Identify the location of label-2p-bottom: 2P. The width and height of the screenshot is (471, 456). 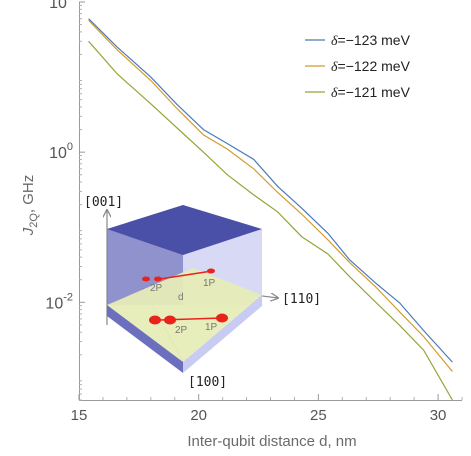
(181, 330).